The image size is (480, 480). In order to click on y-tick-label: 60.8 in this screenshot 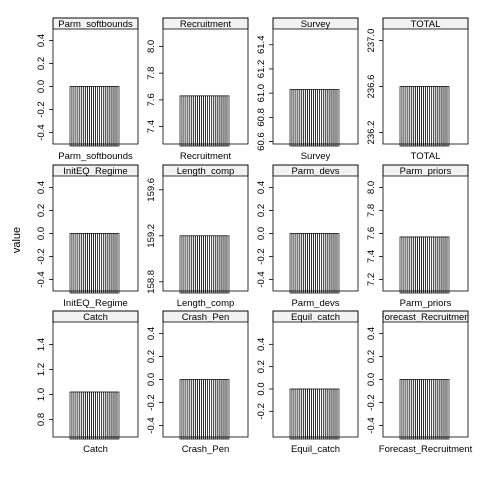, I will do `click(261, 117)`.